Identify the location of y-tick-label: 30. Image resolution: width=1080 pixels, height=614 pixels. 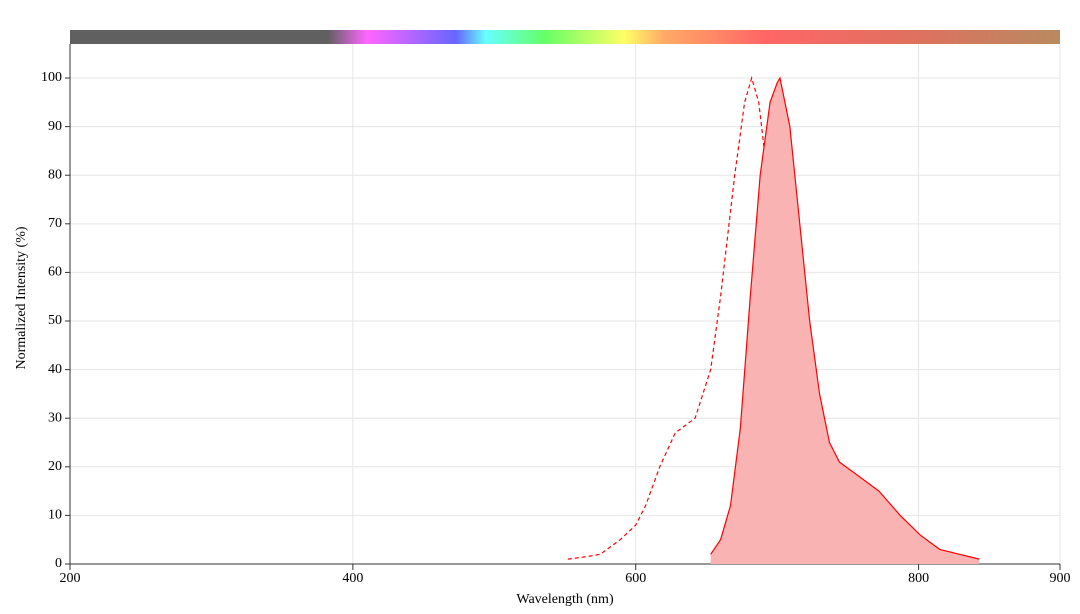
(55, 417).